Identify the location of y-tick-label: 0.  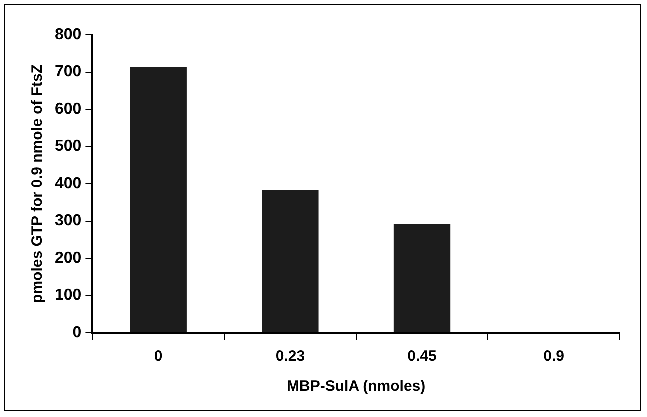
(77, 333).